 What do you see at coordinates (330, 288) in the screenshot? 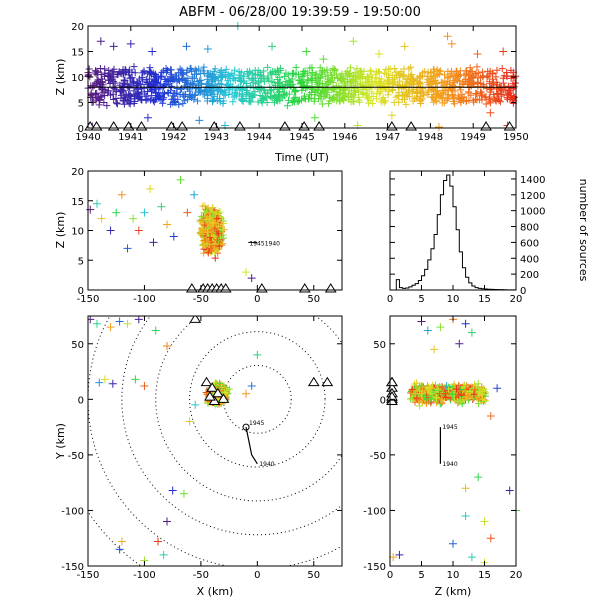
I see `xz-station` at bounding box center [330, 288].